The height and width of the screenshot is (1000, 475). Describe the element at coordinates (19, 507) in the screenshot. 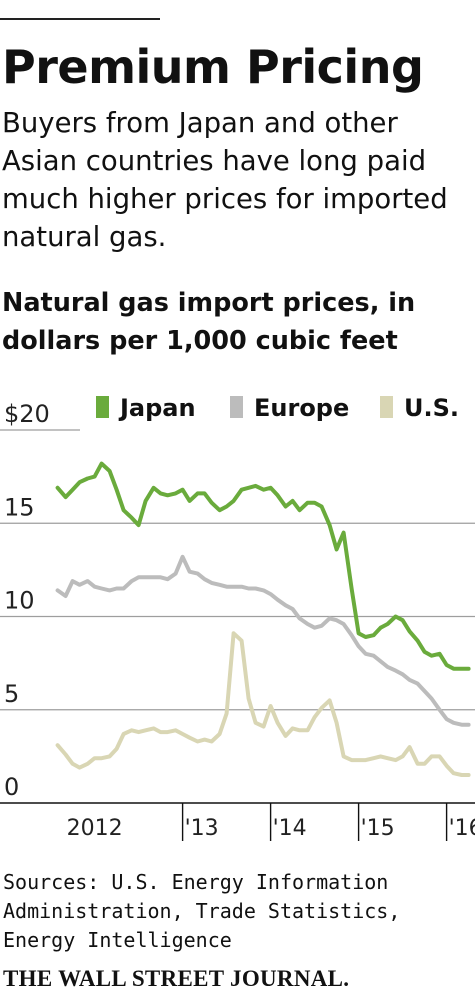

I see `y-tick-label: 15` at that location.